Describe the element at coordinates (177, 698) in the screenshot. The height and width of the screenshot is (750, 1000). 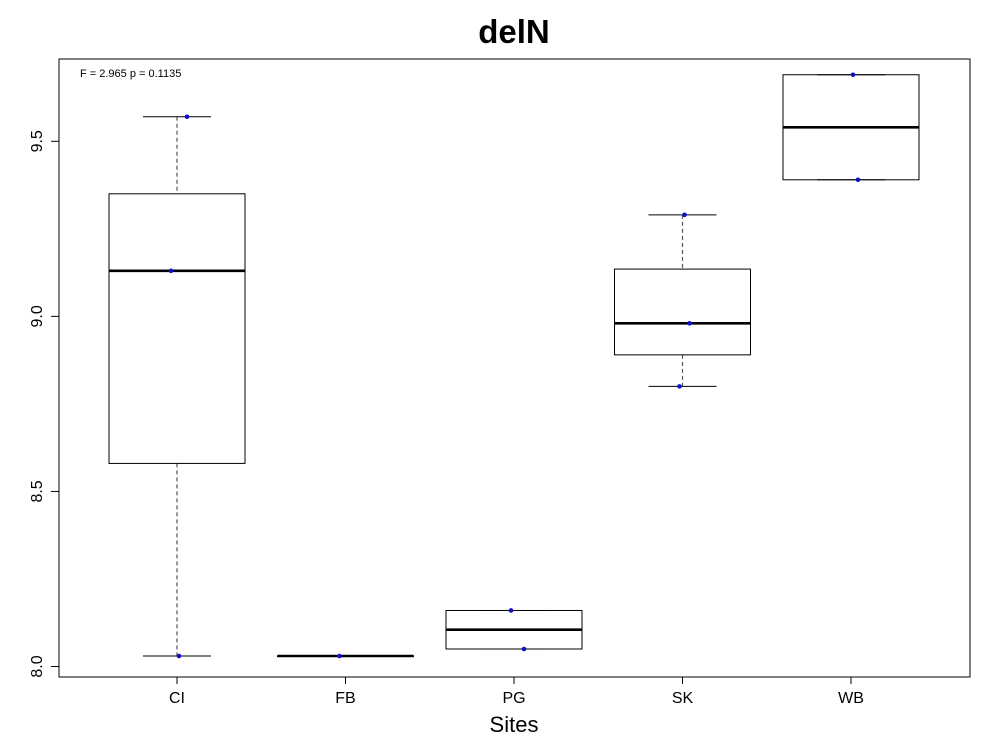
I see `x-tick-label: CI` at that location.